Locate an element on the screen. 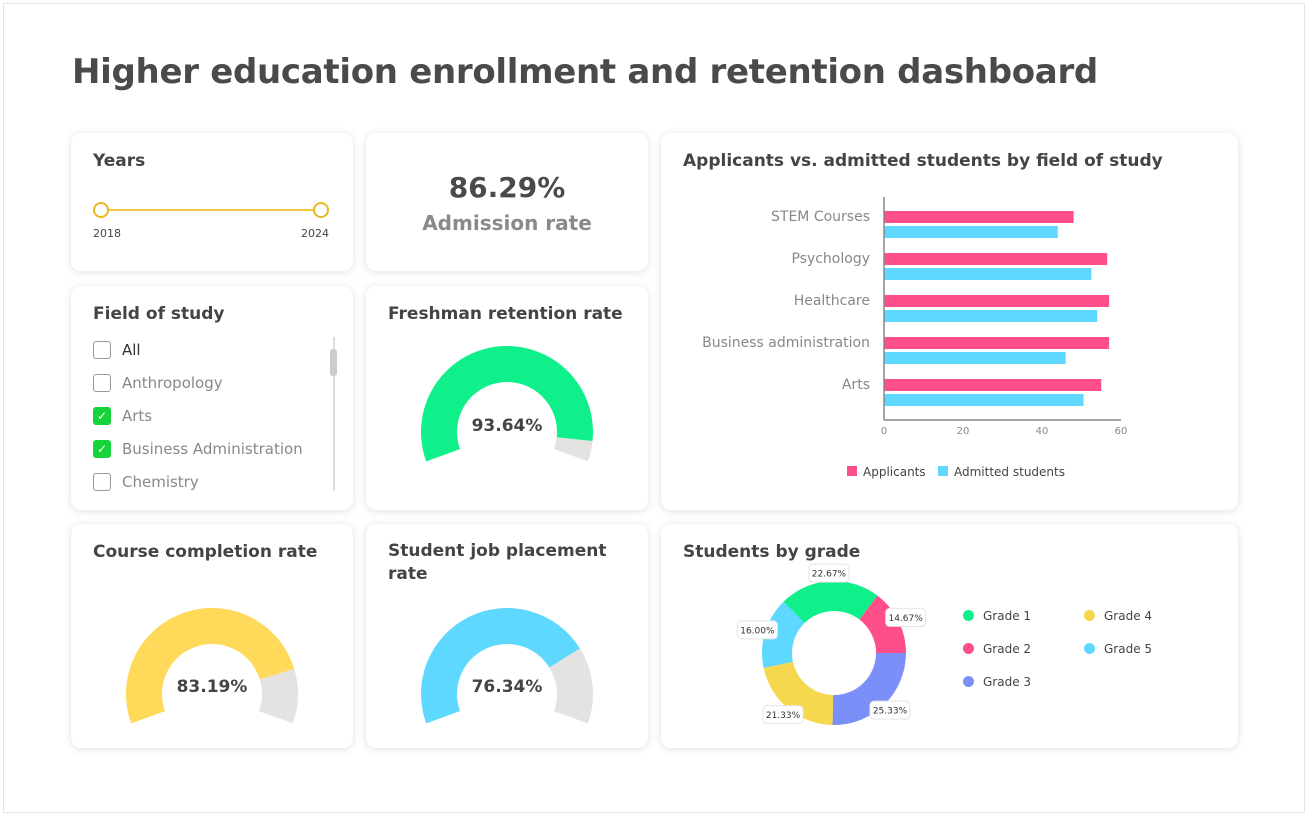 The height and width of the screenshot is (817, 1308). years-start-label: 2018 is located at coordinates (107, 233).